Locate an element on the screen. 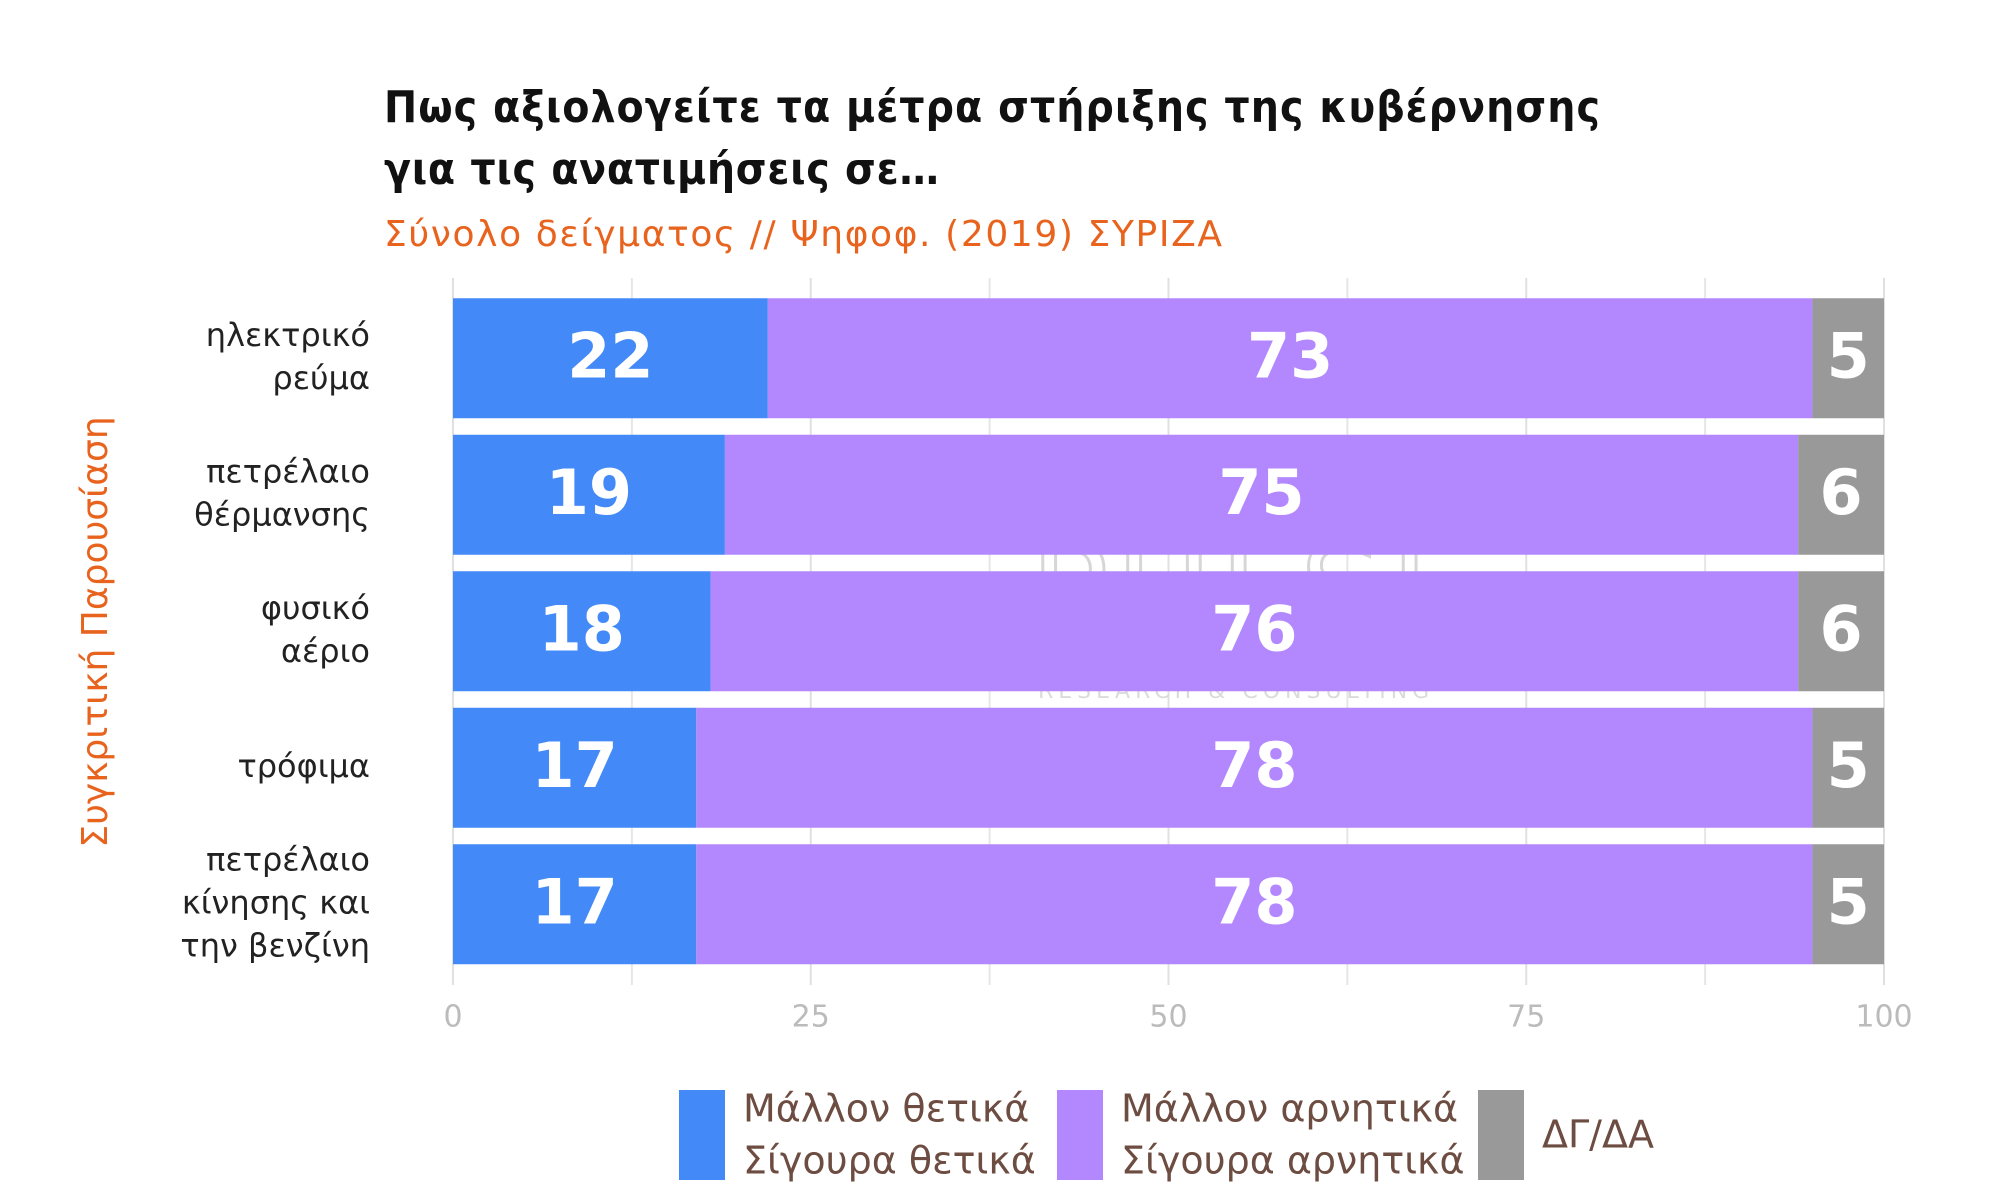  data-label: 73 is located at coordinates (1290, 355).